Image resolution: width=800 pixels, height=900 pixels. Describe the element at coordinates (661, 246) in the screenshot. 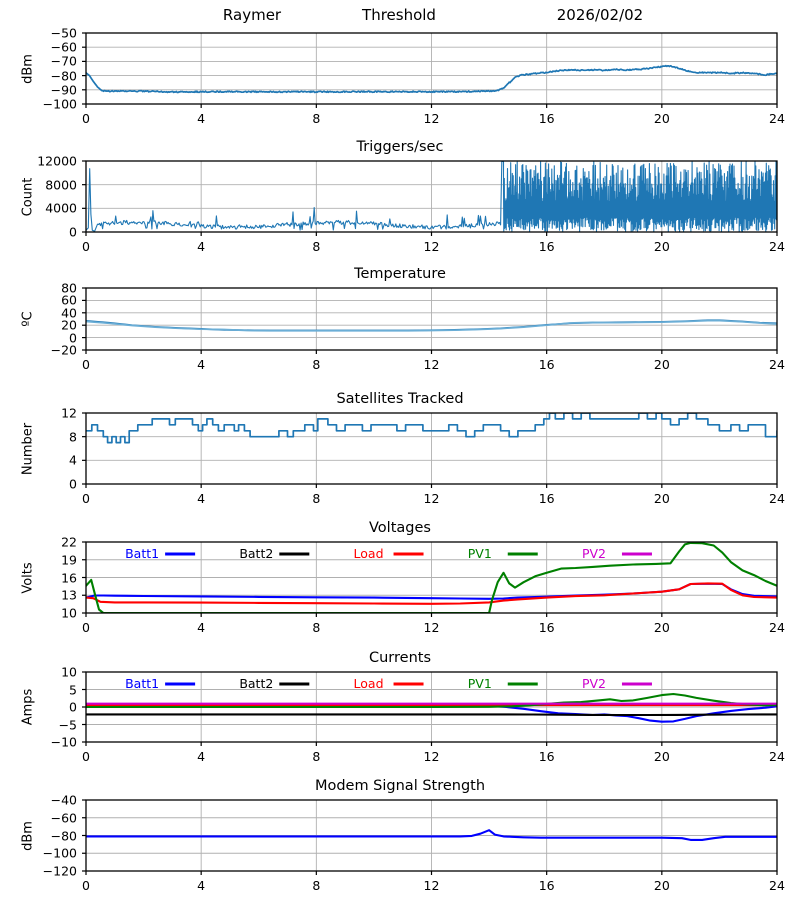

I see `x-tick-triggers-5: 20` at that location.